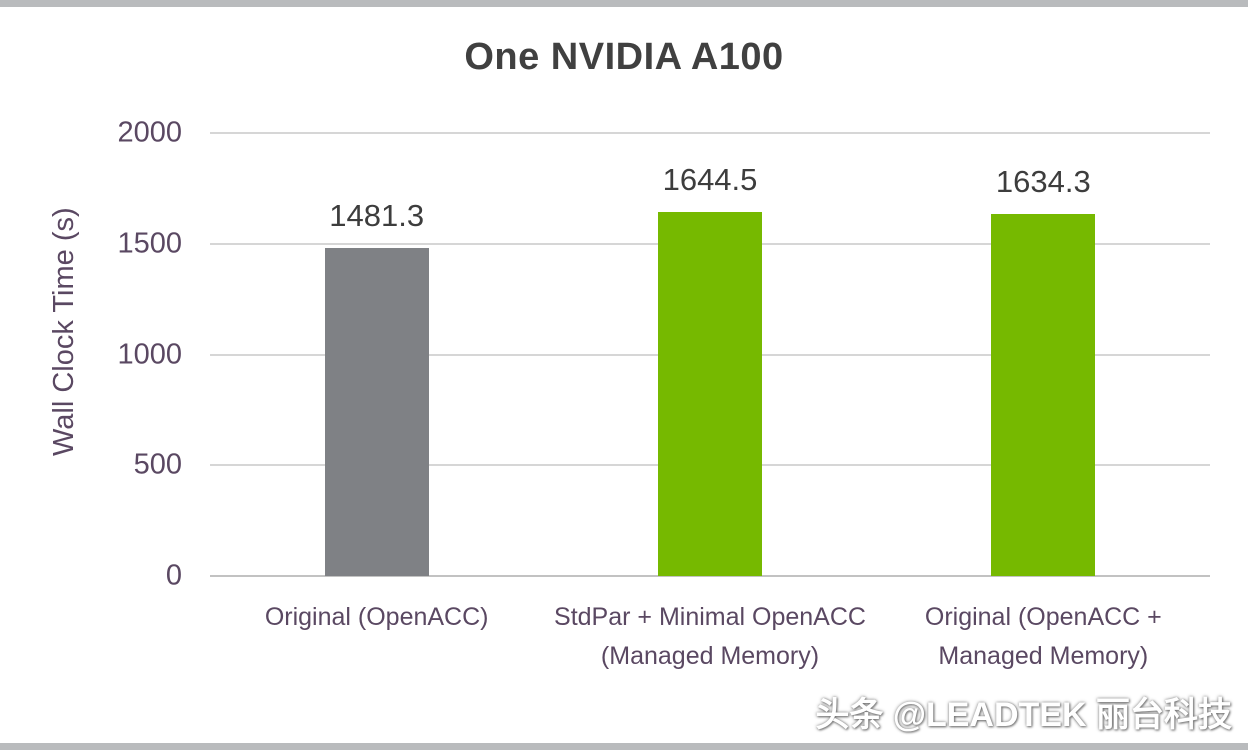 This screenshot has width=1248, height=750. Describe the element at coordinates (1043, 182) in the screenshot. I see `bar-value-label: 1634.3` at that location.